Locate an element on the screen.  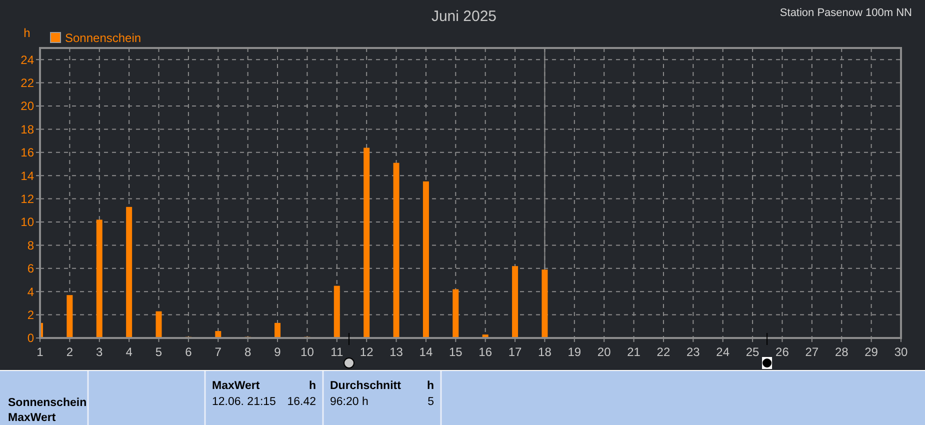
y-tick-label: 16 is located at coordinates (27, 153).